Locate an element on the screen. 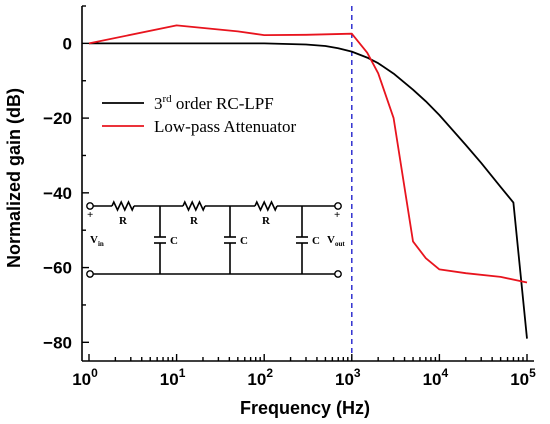 This screenshot has height=424, width=550. x-tick-label: 10⁰ is located at coordinates (85, 377).